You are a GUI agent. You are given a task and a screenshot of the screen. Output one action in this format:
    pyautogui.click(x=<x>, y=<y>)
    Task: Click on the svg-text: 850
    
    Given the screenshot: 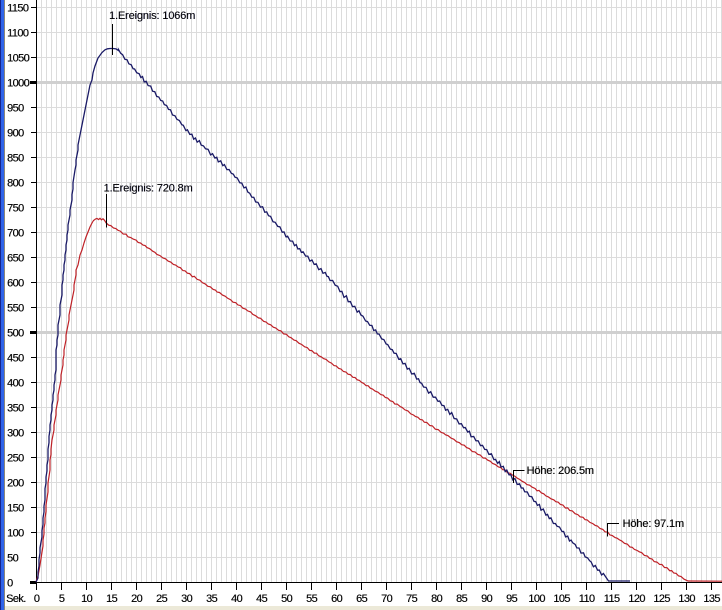 What is the action you would take?
    pyautogui.click(x=15, y=159)
    